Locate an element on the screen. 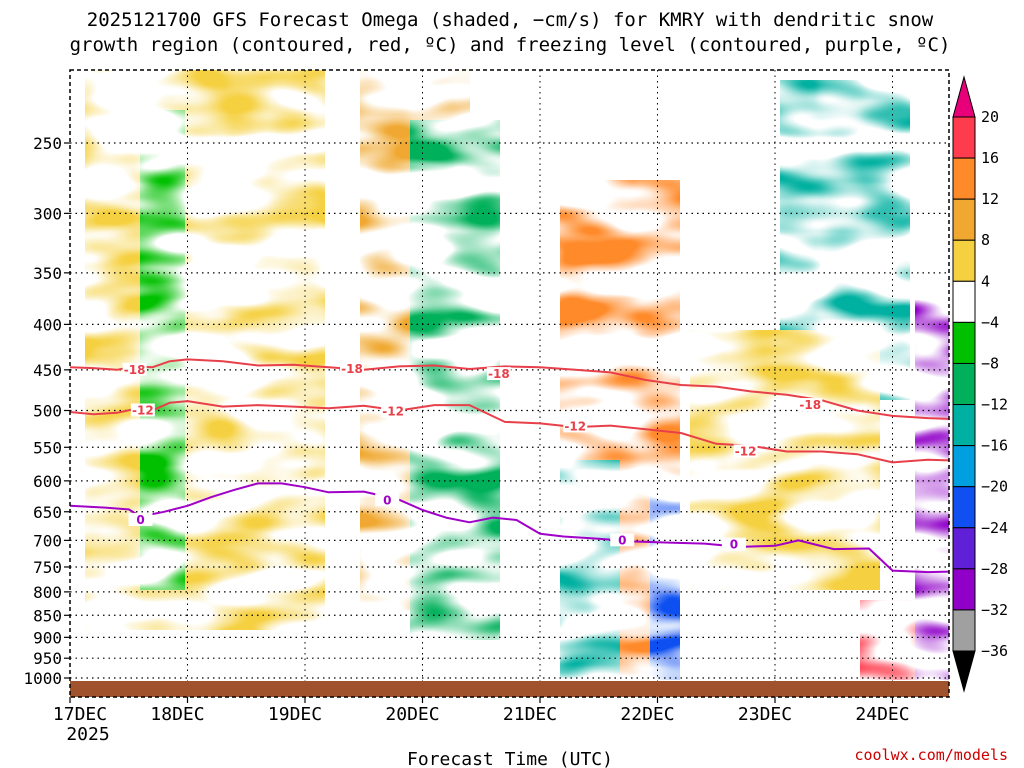  contour-line-freezing is located at coordinates (509, 528).